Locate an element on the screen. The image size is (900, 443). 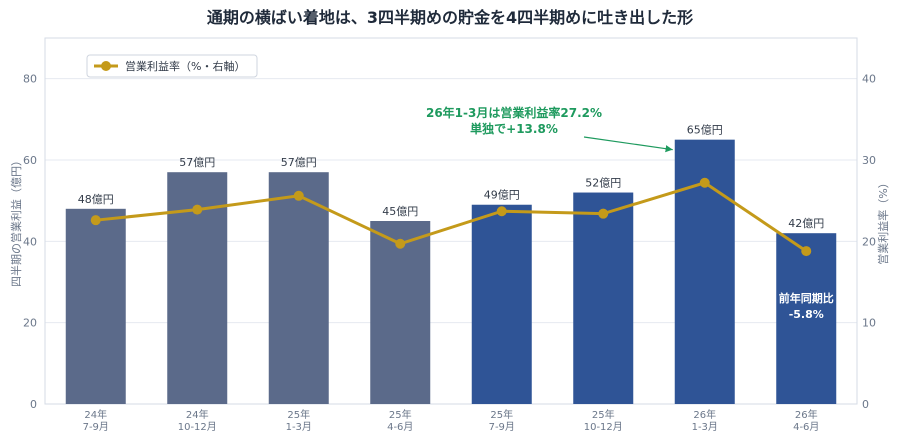
chart-title: 通期の横ばい着地は、3四半期めの貯金を4四半期めに吐き出した形 is located at coordinates (450, 17).